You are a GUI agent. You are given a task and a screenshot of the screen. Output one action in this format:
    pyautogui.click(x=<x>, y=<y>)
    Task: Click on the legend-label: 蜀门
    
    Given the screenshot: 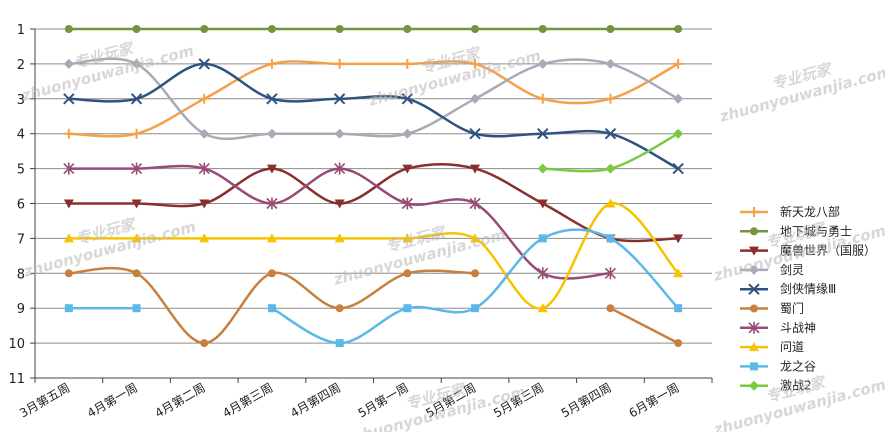 What is the action you would take?
    pyautogui.click(x=792, y=308)
    